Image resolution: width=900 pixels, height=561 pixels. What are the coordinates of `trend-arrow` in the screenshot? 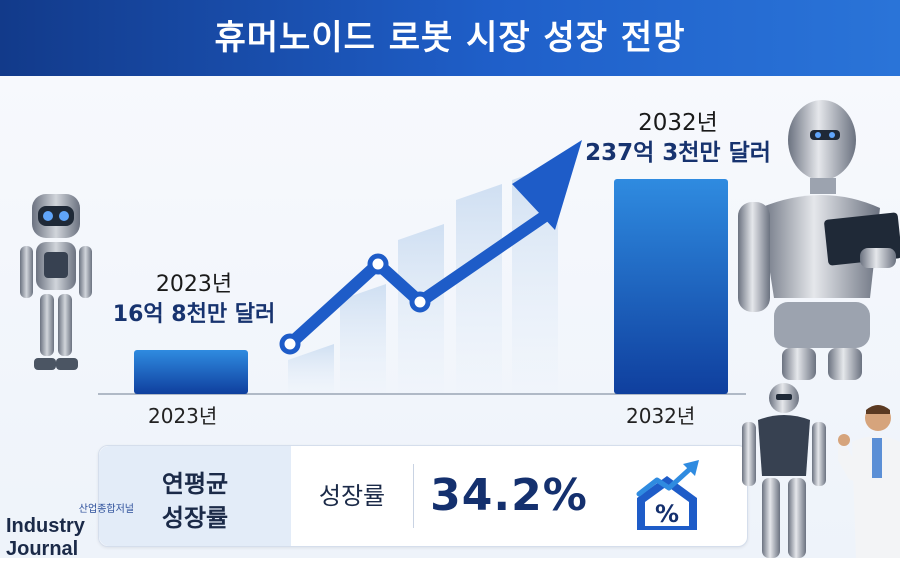 It's located at (430, 247).